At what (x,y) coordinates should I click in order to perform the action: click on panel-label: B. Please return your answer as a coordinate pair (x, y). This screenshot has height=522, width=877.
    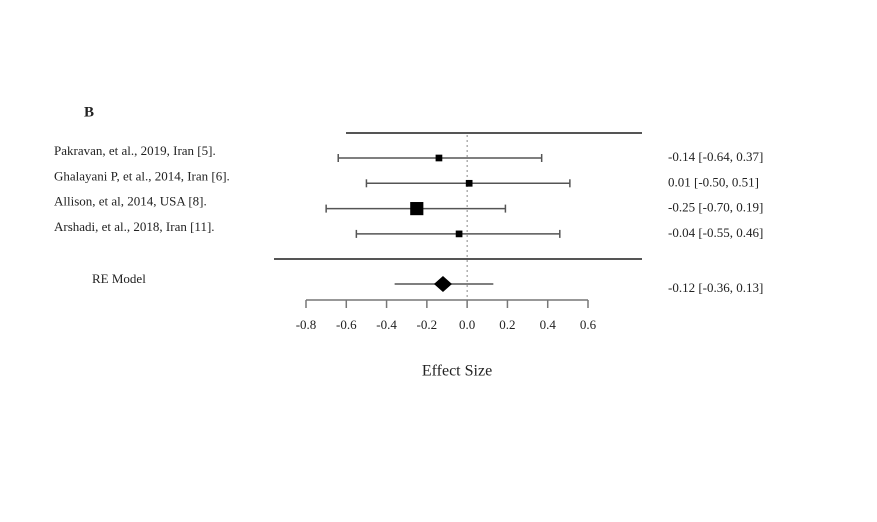
    Looking at the image, I should click on (89, 112).